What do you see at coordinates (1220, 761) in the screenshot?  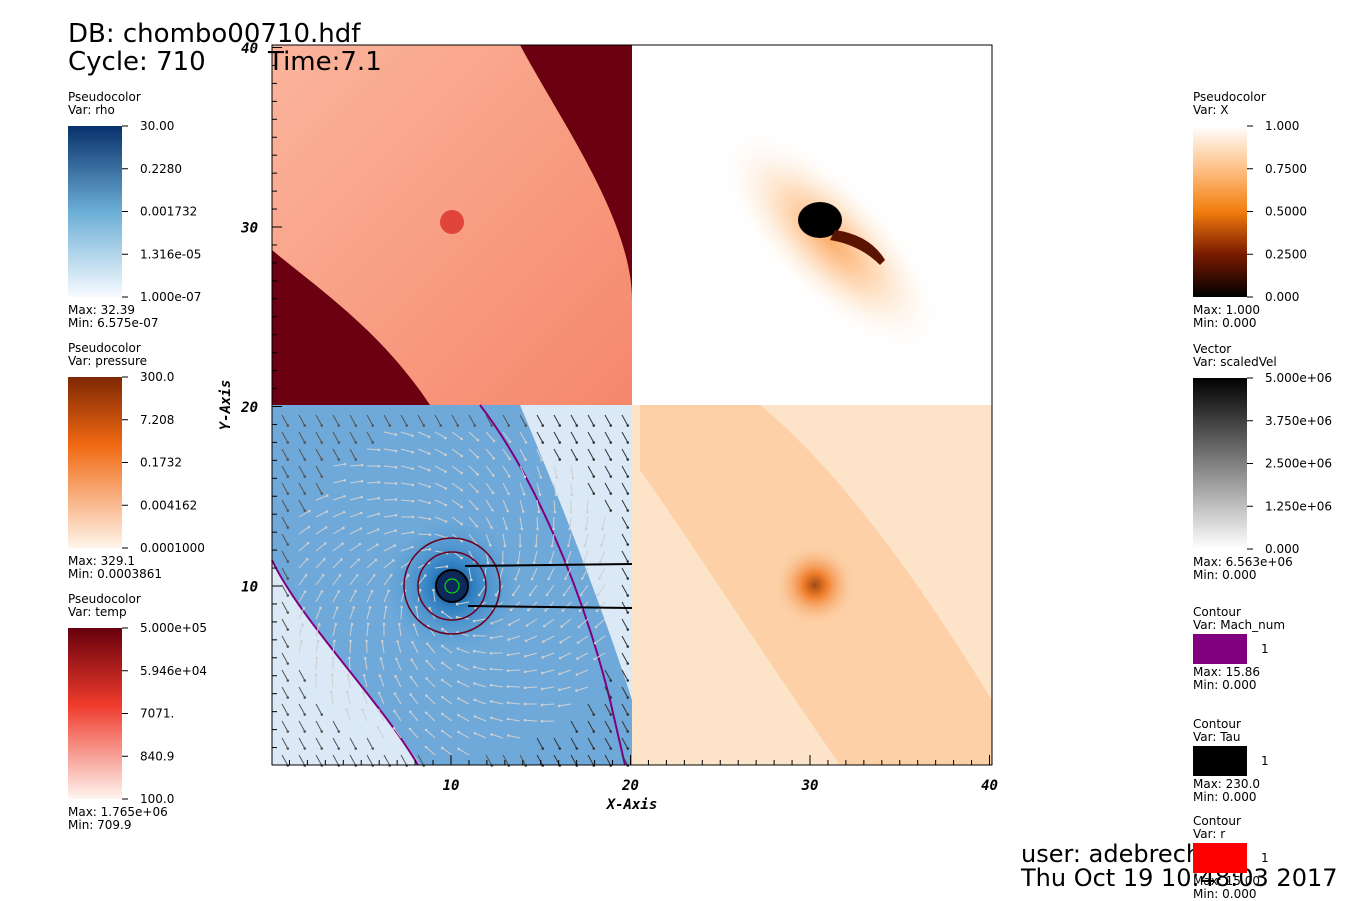 I see `contour-box` at bounding box center [1220, 761].